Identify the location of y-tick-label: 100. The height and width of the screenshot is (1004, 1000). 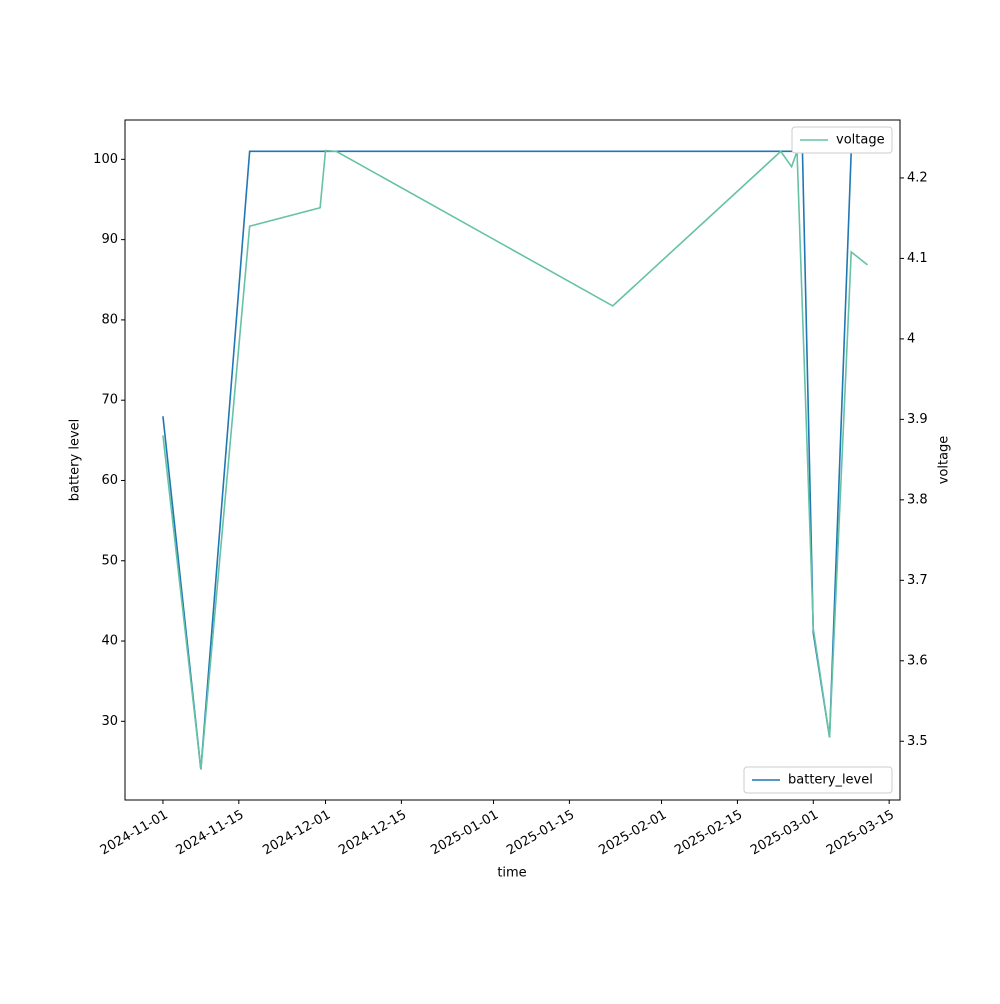
(105, 159).